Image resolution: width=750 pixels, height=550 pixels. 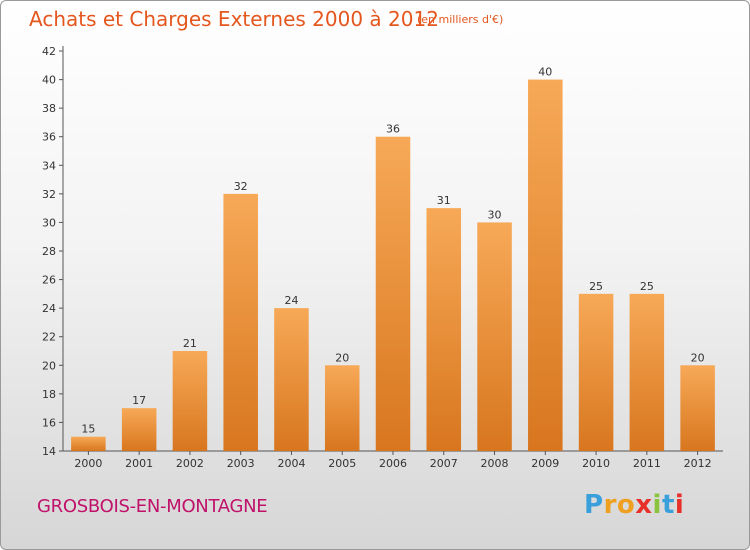 I want to click on commune-name: GROSBOIS-EN-MONTAGNE, so click(x=152, y=506).